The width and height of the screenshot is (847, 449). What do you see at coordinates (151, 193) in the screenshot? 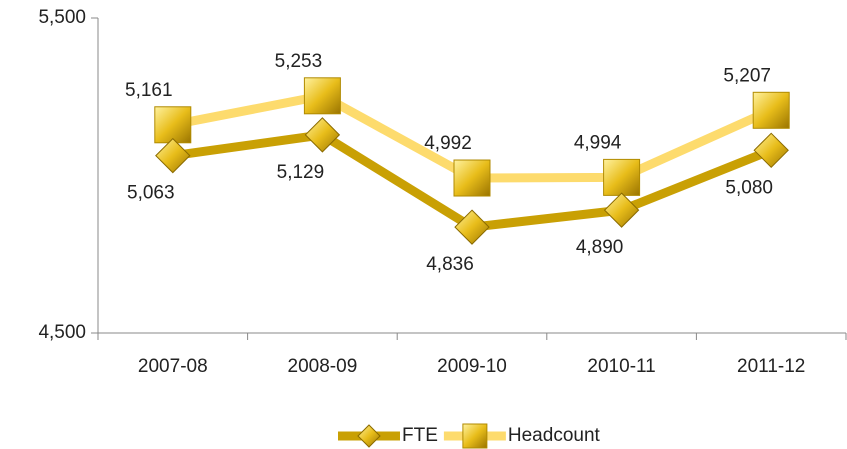
I see `data-label: 5,063` at bounding box center [151, 193].